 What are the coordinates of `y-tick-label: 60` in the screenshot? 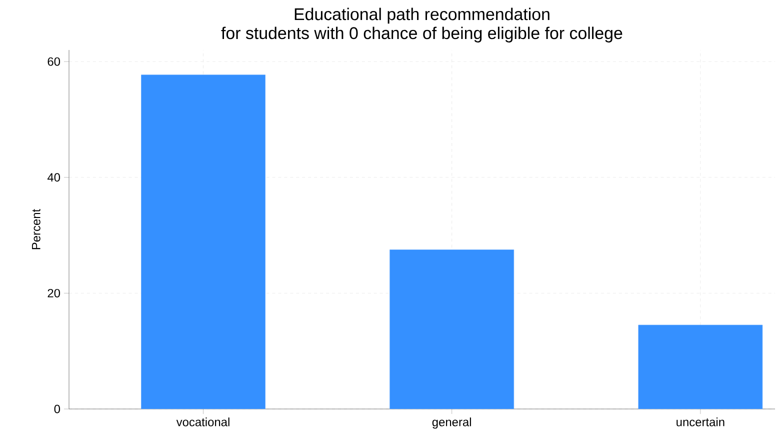 It's located at (54, 61).